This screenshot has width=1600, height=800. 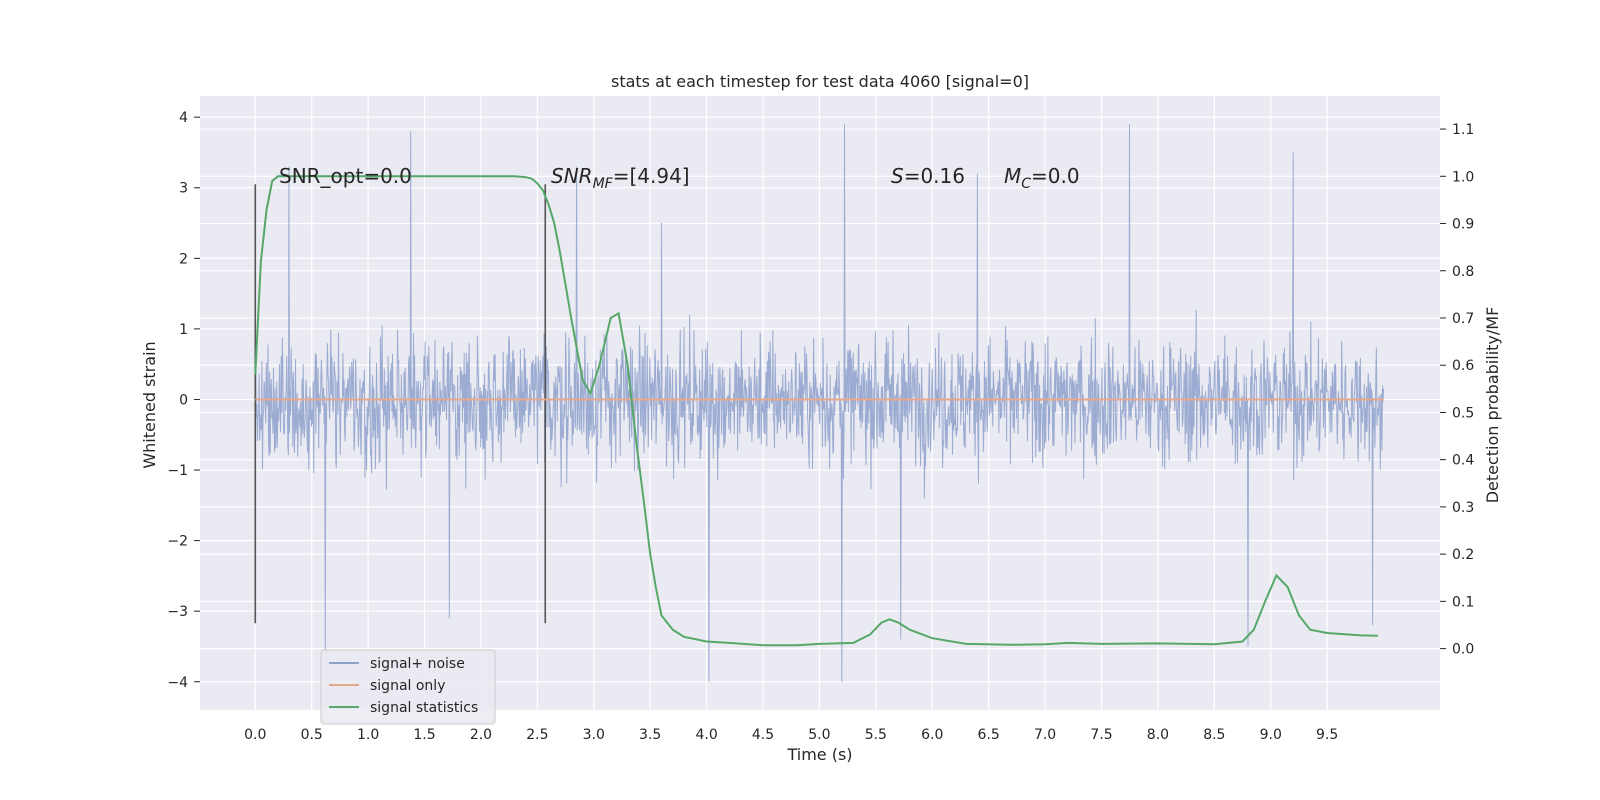 What do you see at coordinates (255, 735) in the screenshot?
I see `x-tick-label: 0.0` at bounding box center [255, 735].